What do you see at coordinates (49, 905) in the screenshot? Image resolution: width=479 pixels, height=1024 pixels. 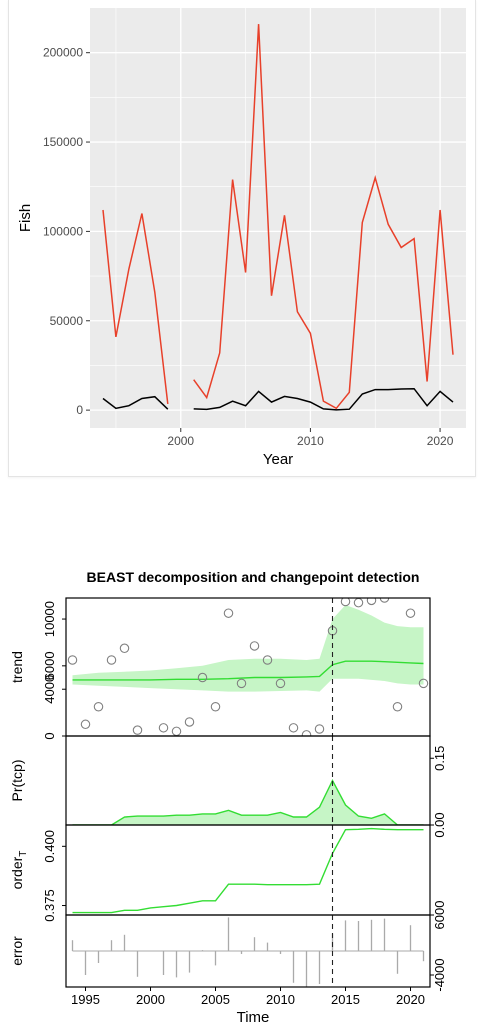 I see `y-tick-label: 0.375` at bounding box center [49, 905].